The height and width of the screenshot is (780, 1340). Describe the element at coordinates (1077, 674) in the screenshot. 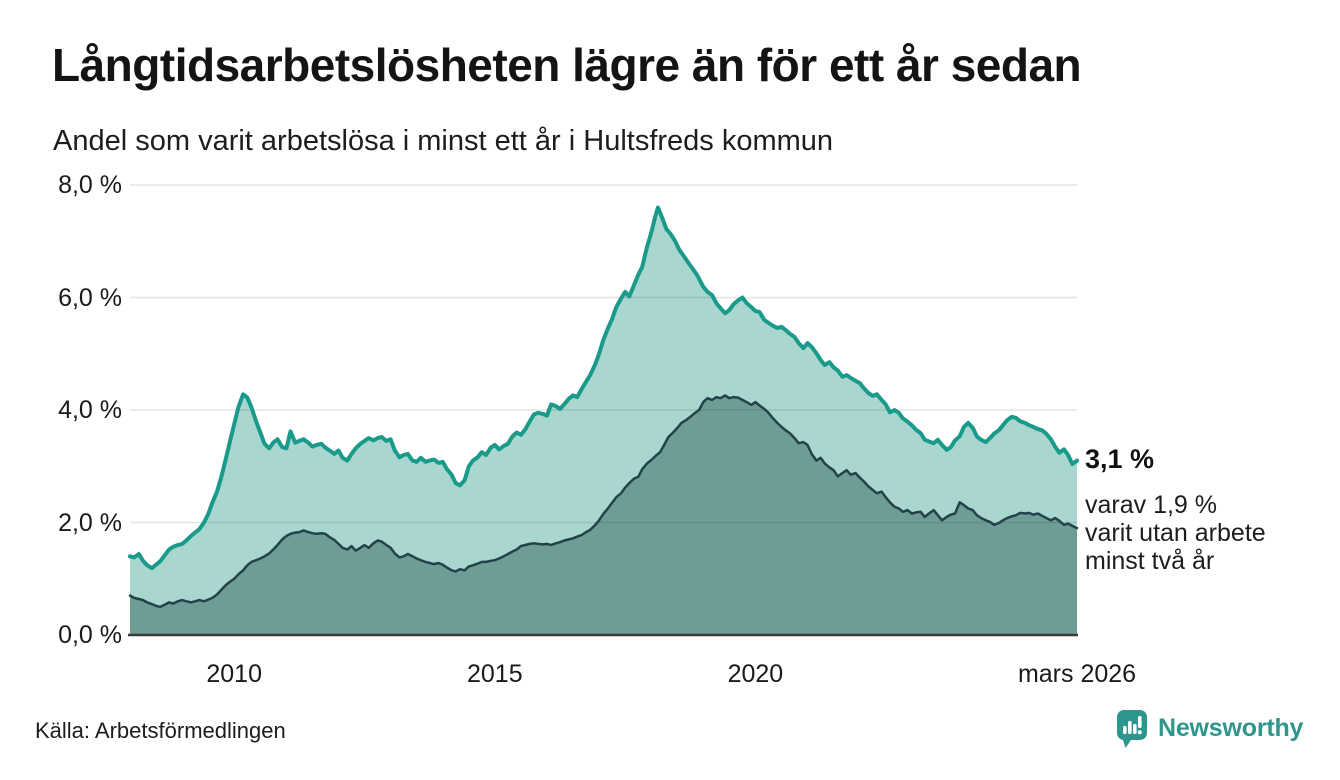

I see `x-tick-label-mars-2026: mars 2026` at that location.